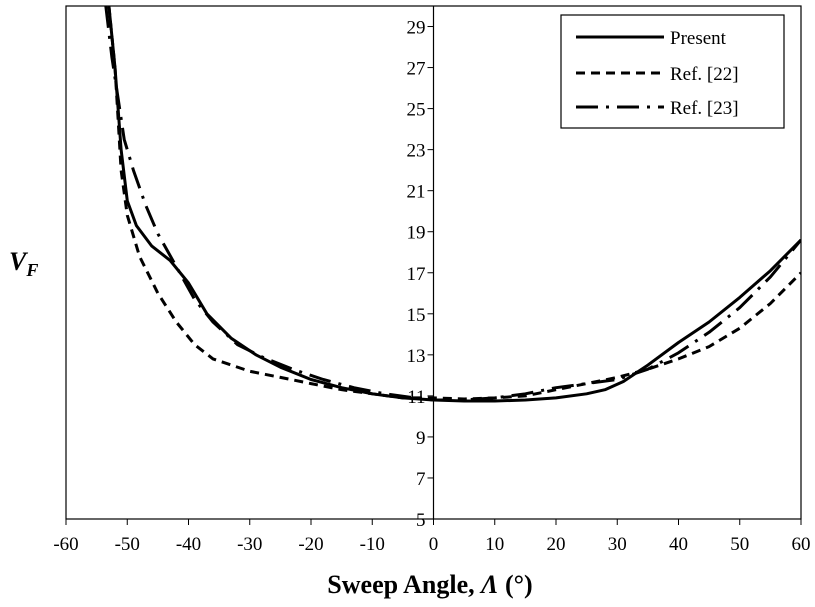 This screenshot has height=607, width=815. What do you see at coordinates (416, 233) in the screenshot?
I see `y-tick-label: 19` at bounding box center [416, 233].